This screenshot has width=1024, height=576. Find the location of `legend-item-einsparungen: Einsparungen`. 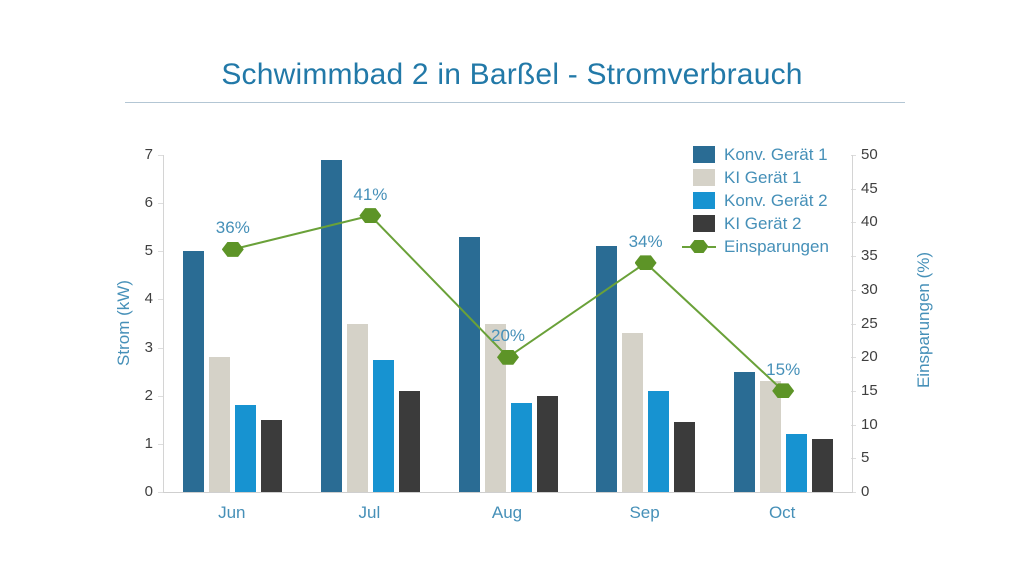

legend-item-einsparungen: Einsparungen is located at coordinates (755, 246).